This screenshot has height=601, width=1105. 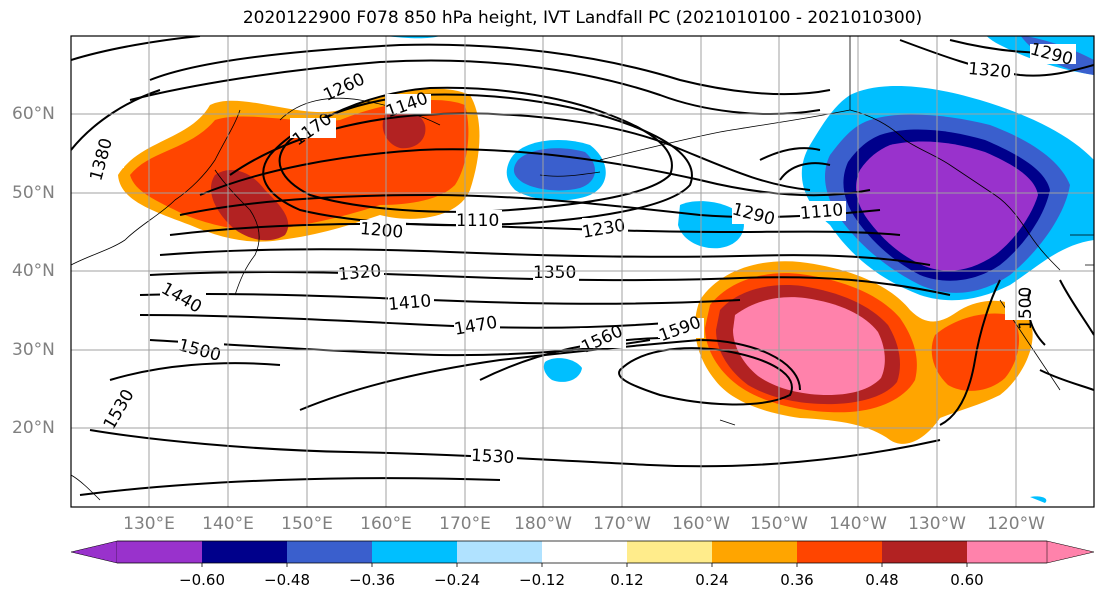 I want to click on colorbar-tick-label: −0.60, so click(x=202, y=580).